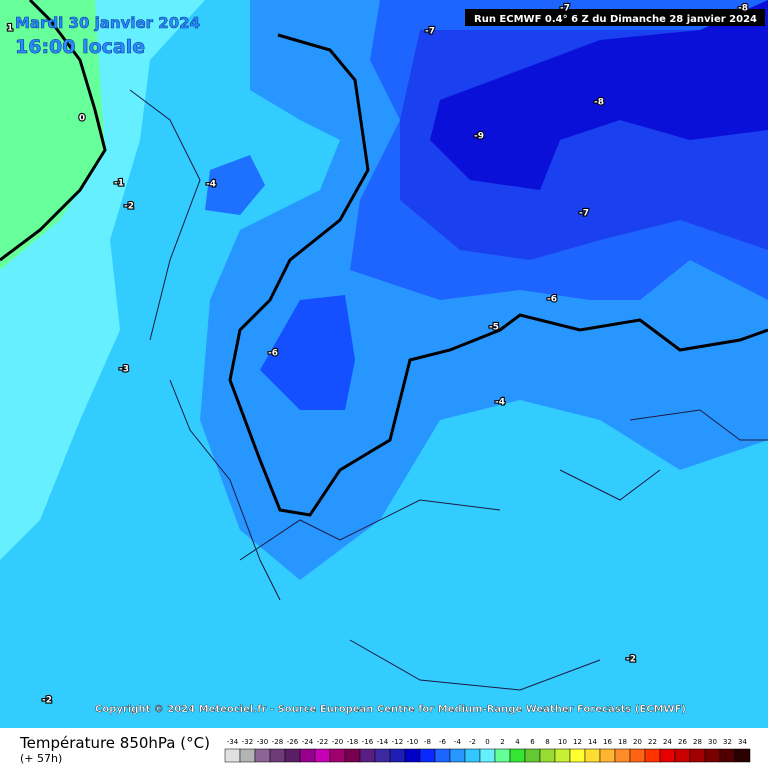 Image resolution: width=768 pixels, height=768 pixels. What do you see at coordinates (622, 742) in the screenshot?
I see `scale-label: 18` at bounding box center [622, 742].